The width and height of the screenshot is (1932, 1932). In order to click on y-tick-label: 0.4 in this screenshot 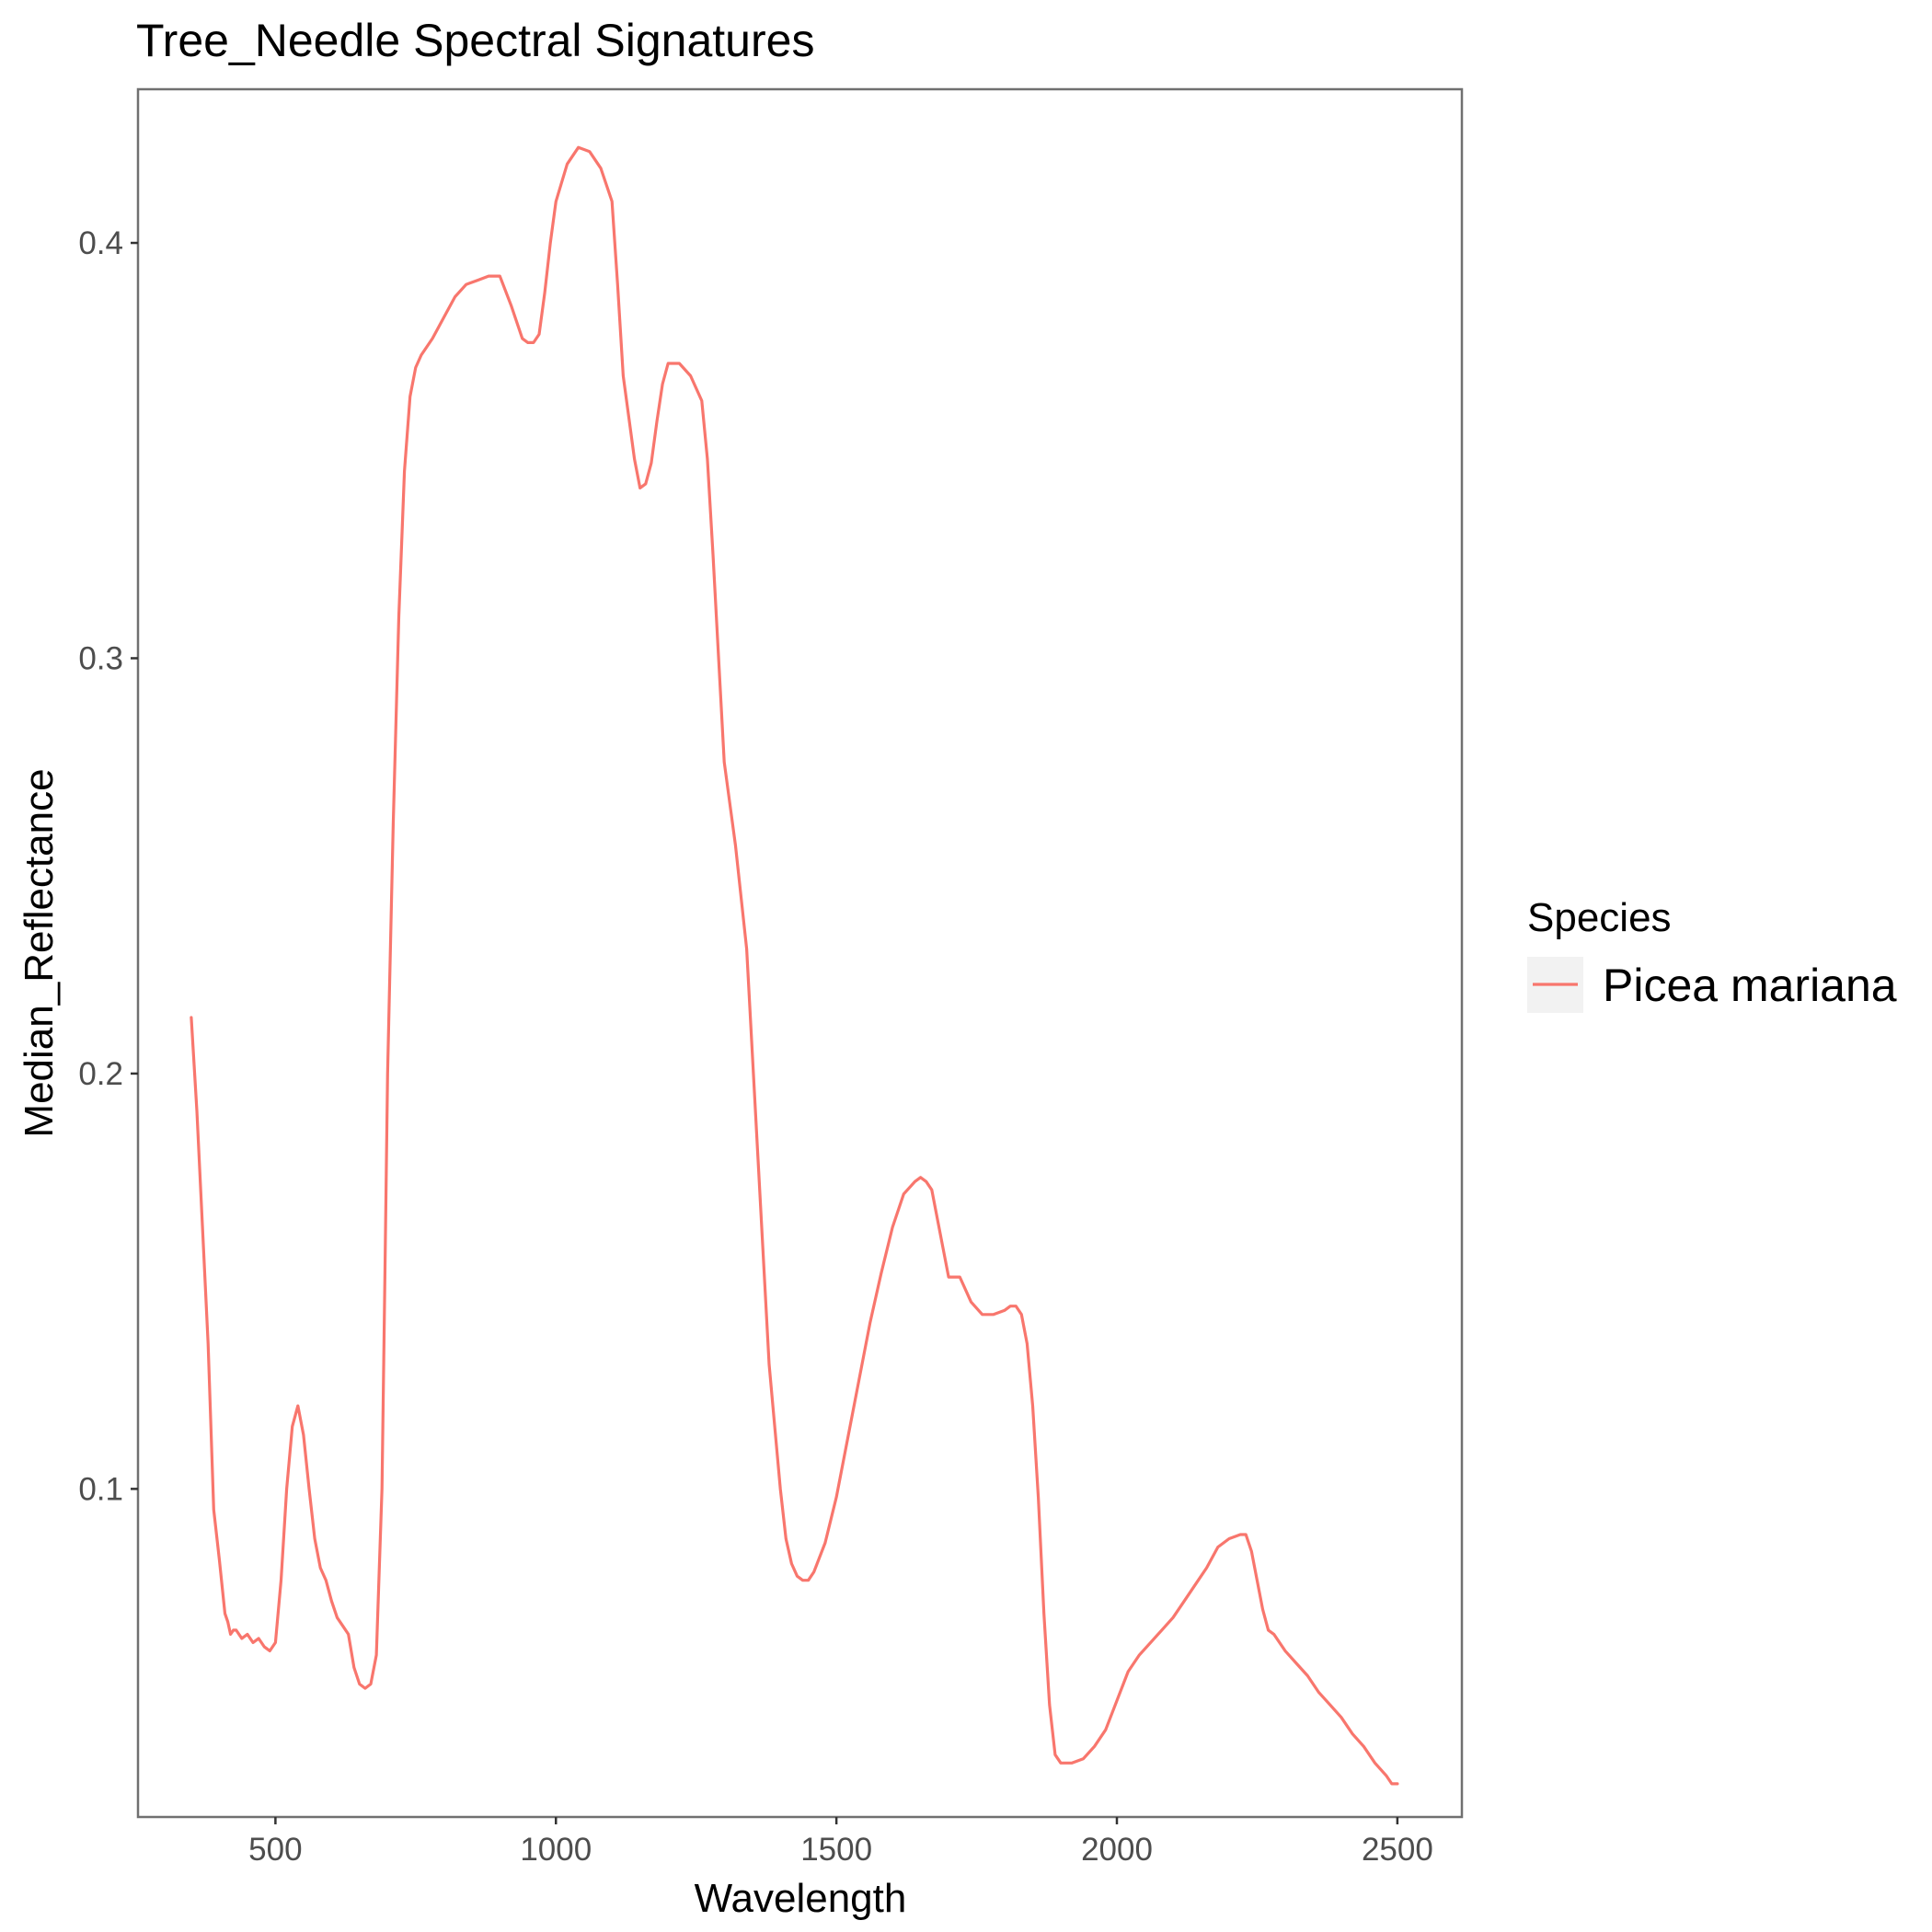, I will do `click(100, 243)`.